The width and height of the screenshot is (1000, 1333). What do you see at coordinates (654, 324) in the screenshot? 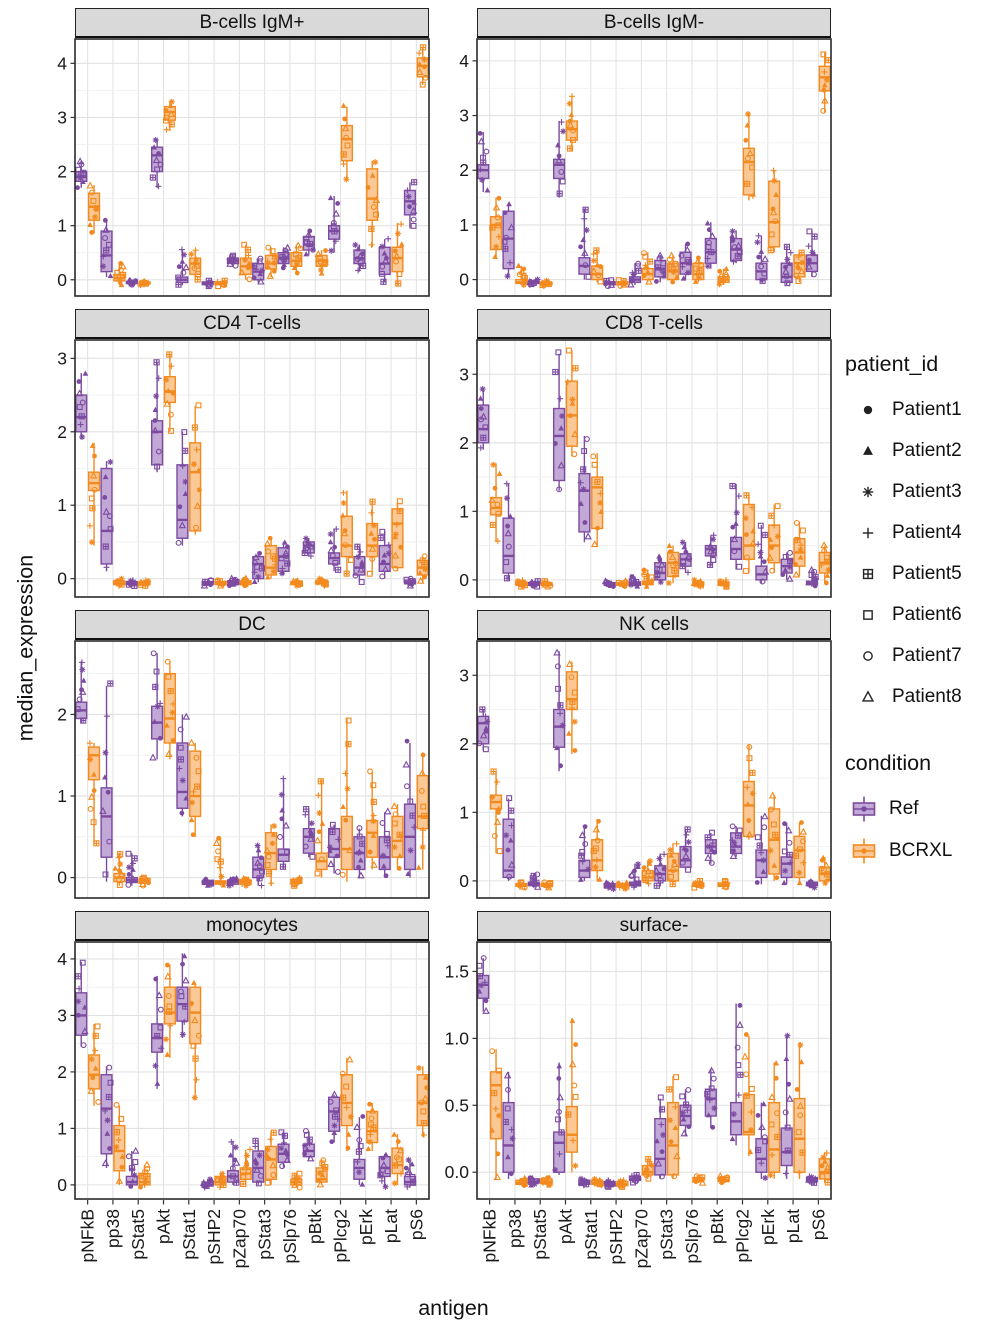
I see `facet-title: CD8 T-cells` at bounding box center [654, 324].